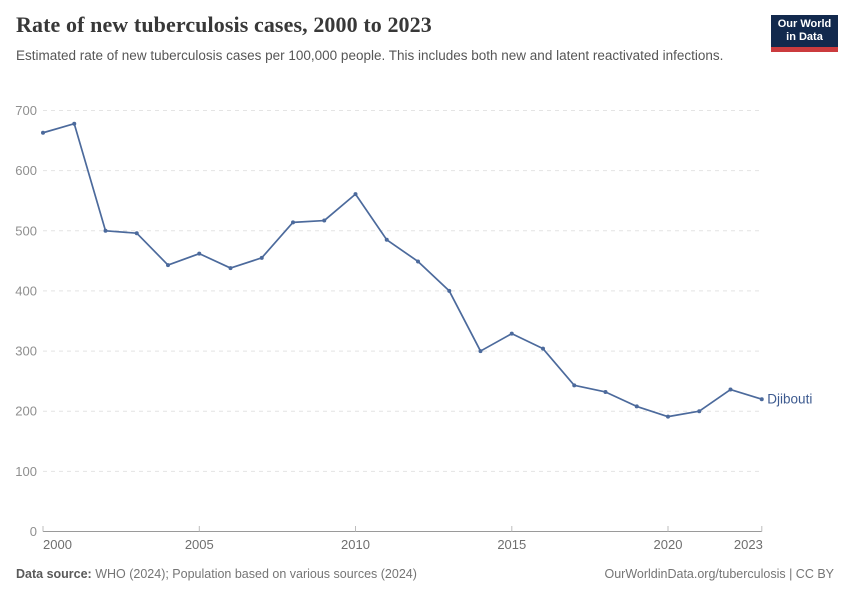 The image size is (850, 600). Describe the element at coordinates (748, 544) in the screenshot. I see `x-axis-label: 2023` at that location.